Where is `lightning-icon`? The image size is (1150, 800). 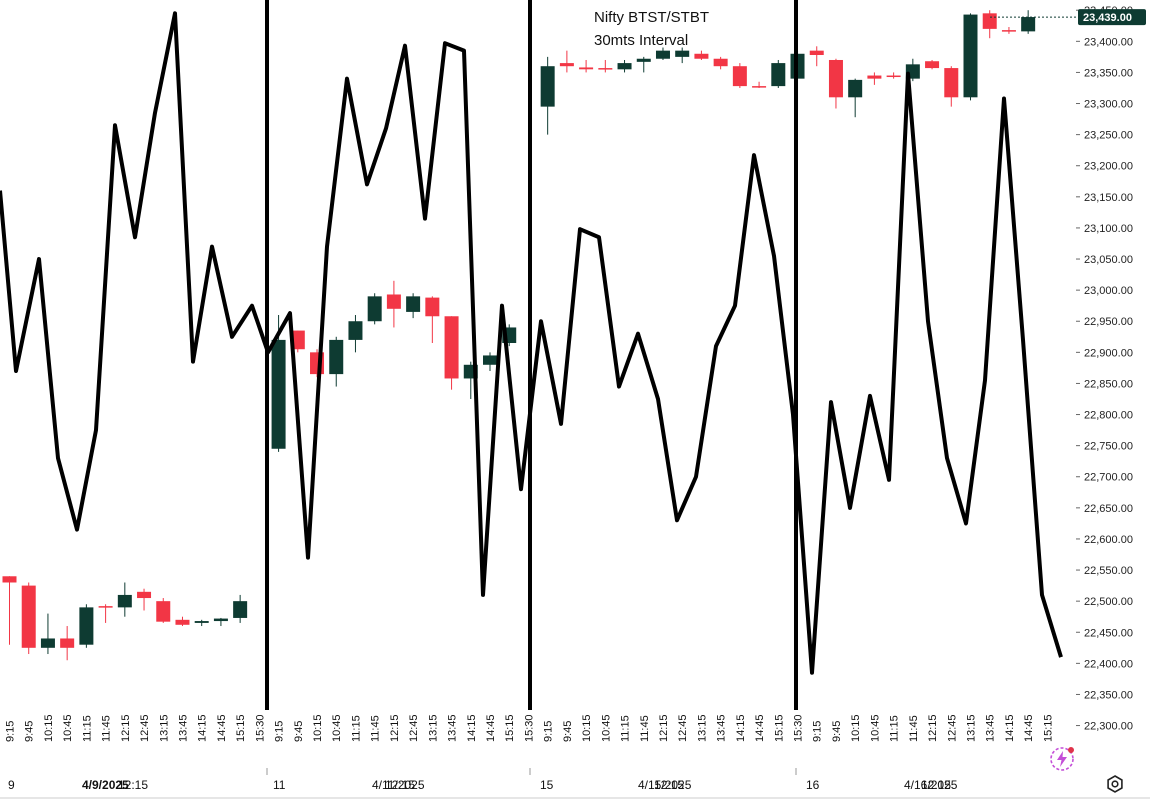 lightning-icon is located at coordinates (1062, 759).